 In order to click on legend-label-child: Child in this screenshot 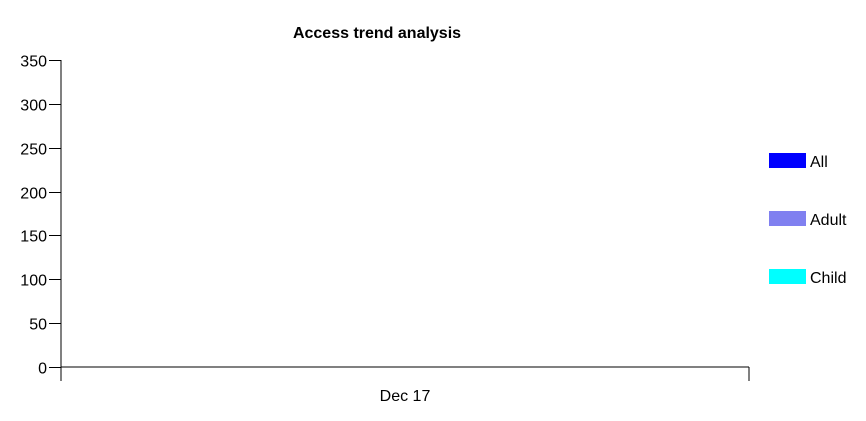, I will do `click(828, 278)`.